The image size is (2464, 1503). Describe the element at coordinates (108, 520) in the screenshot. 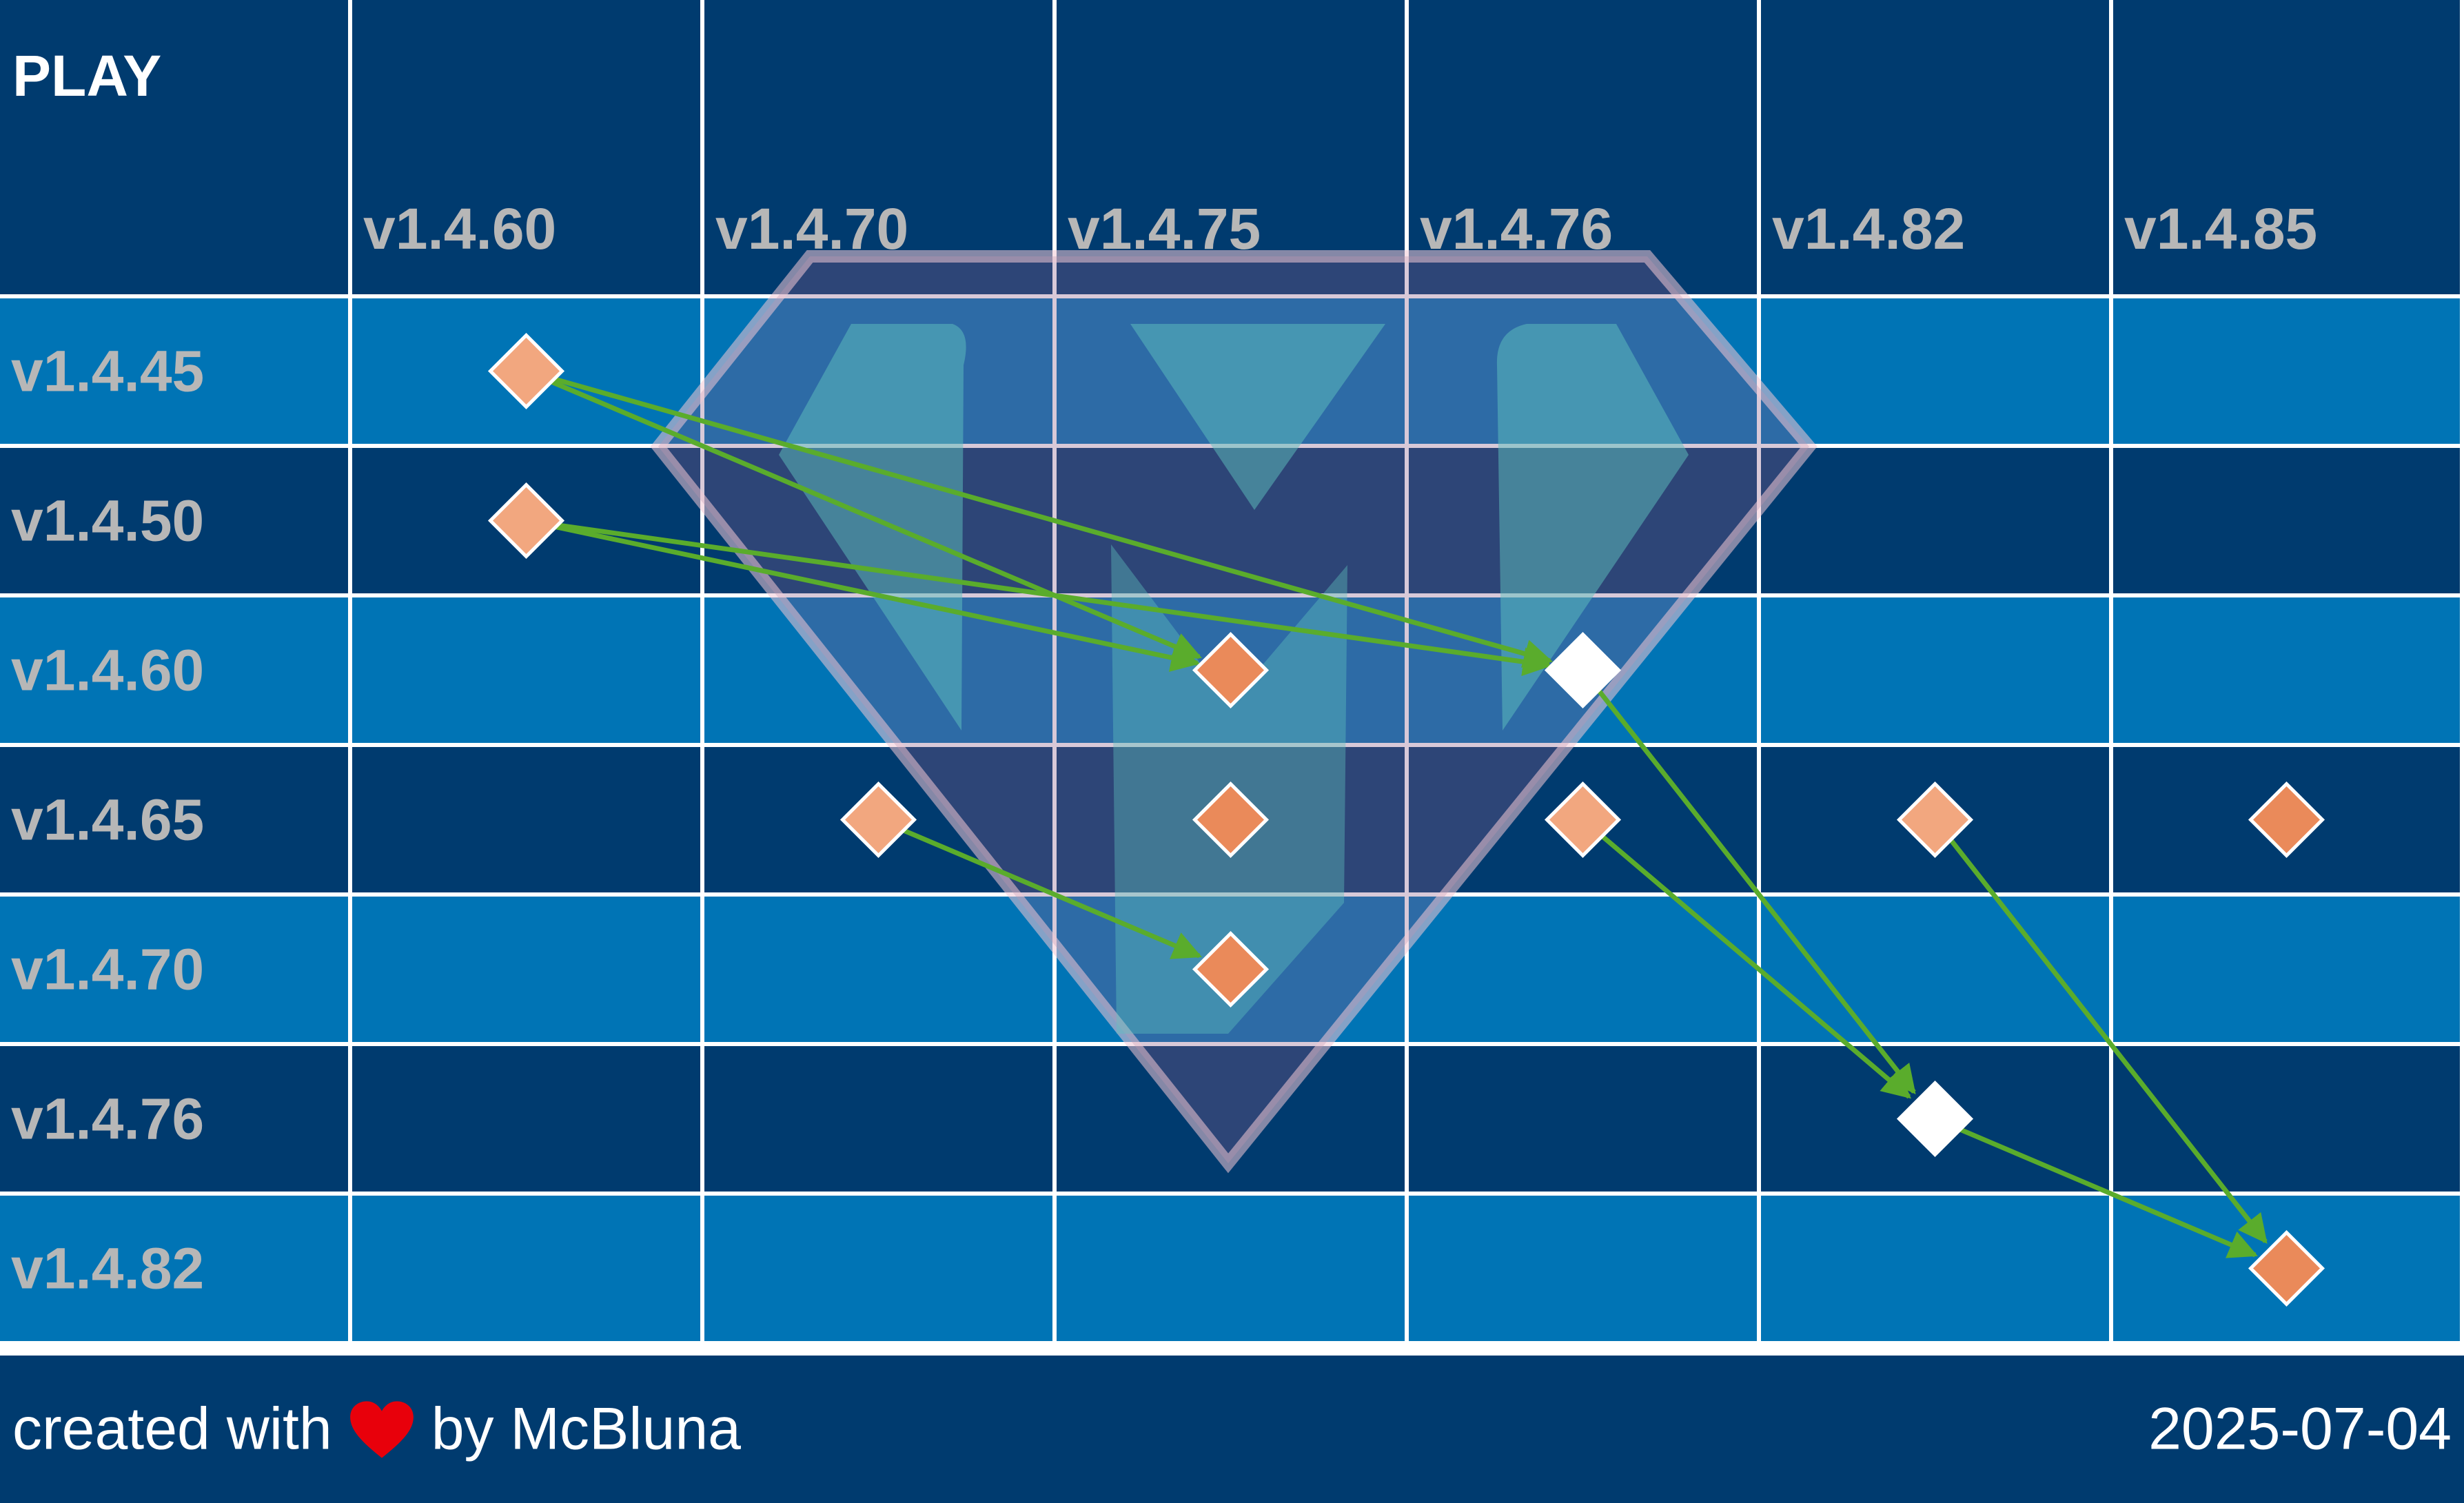

I see `row-label: v1.4.50` at that location.